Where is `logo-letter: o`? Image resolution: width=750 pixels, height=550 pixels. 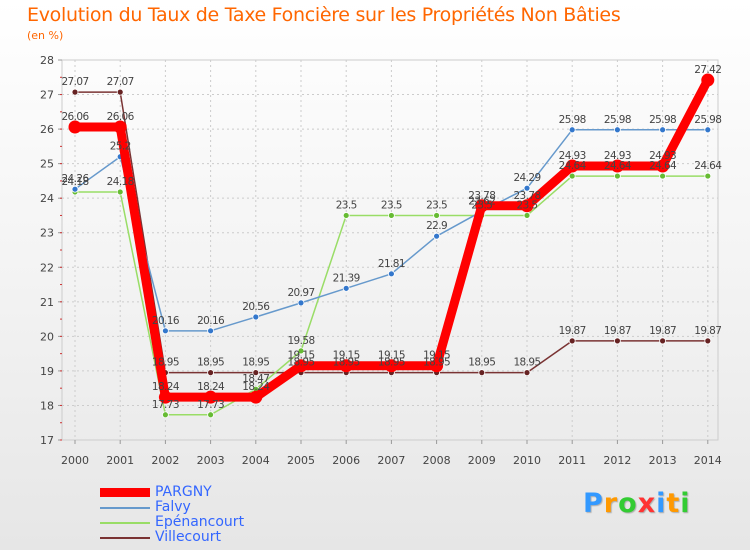 logo-letter: o is located at coordinates (628, 503).